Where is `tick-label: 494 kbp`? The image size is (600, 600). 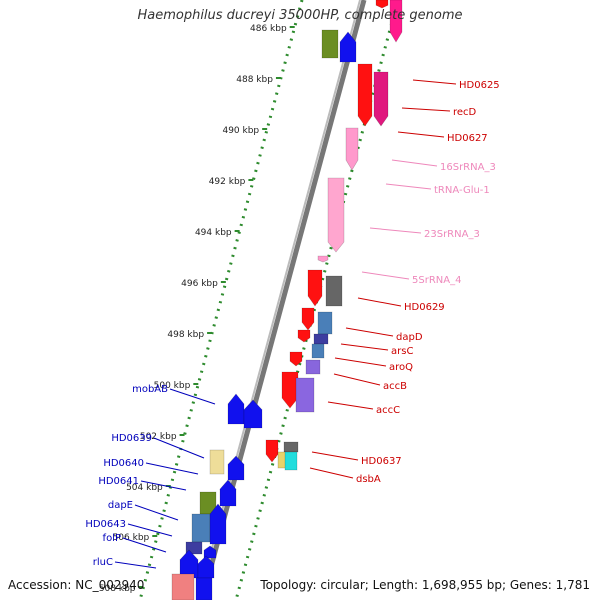 tick-label: 494 kbp is located at coordinates (213, 233).